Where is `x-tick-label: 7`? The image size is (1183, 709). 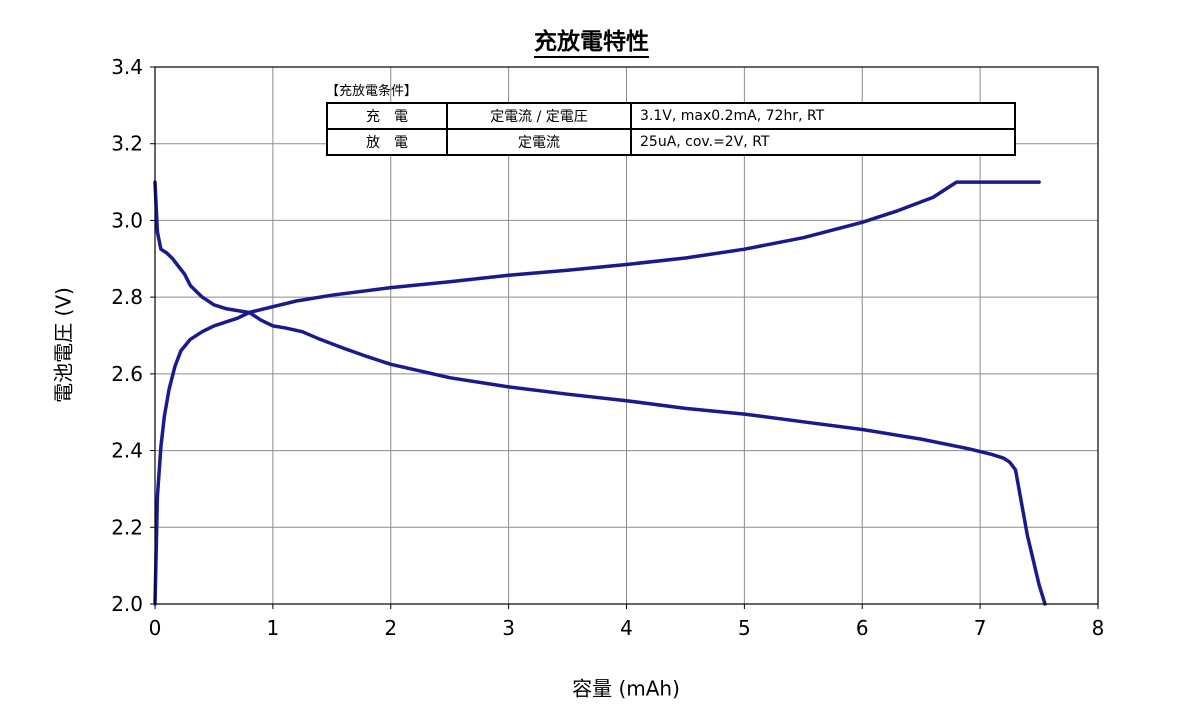
x-tick-label: 7 is located at coordinates (980, 628).